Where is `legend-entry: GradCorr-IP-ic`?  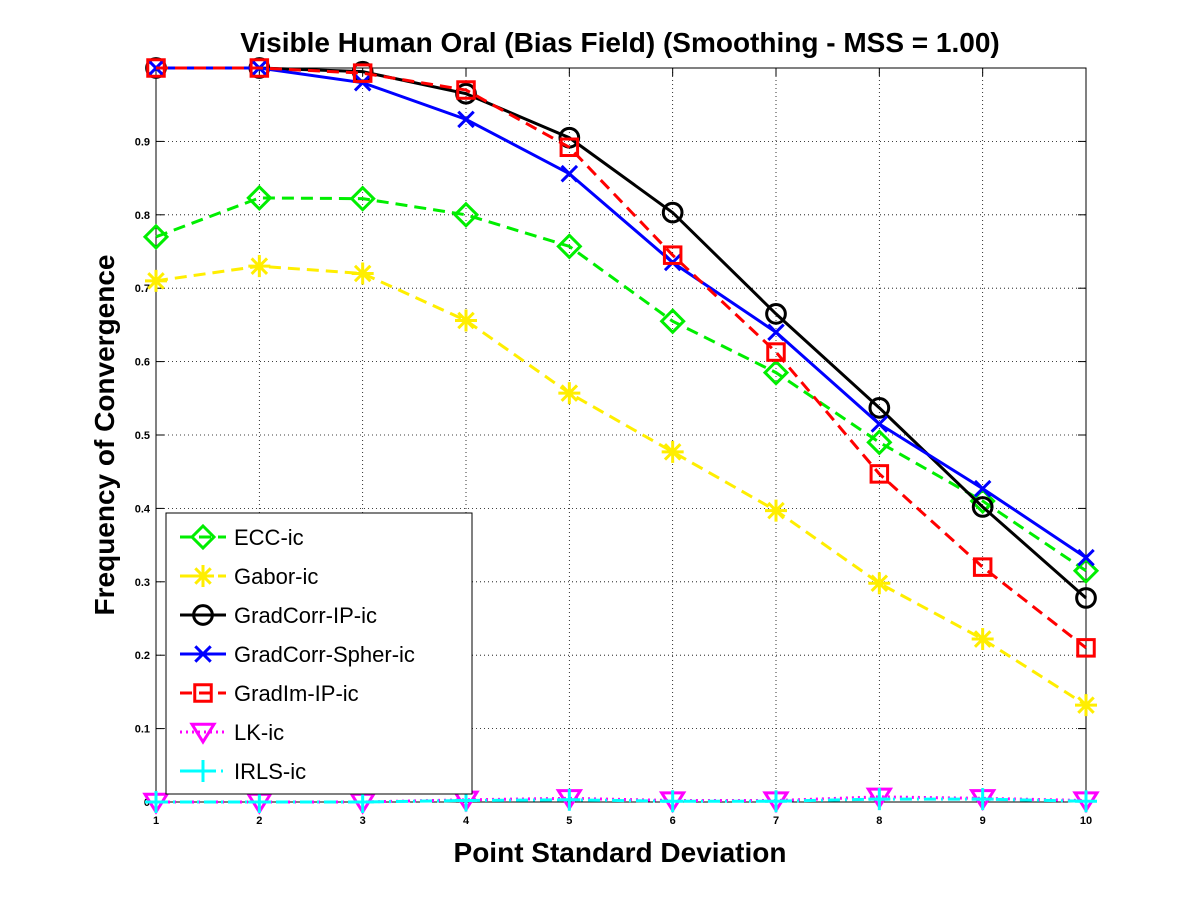
legend-entry: GradCorr-IP-ic is located at coordinates (278, 615).